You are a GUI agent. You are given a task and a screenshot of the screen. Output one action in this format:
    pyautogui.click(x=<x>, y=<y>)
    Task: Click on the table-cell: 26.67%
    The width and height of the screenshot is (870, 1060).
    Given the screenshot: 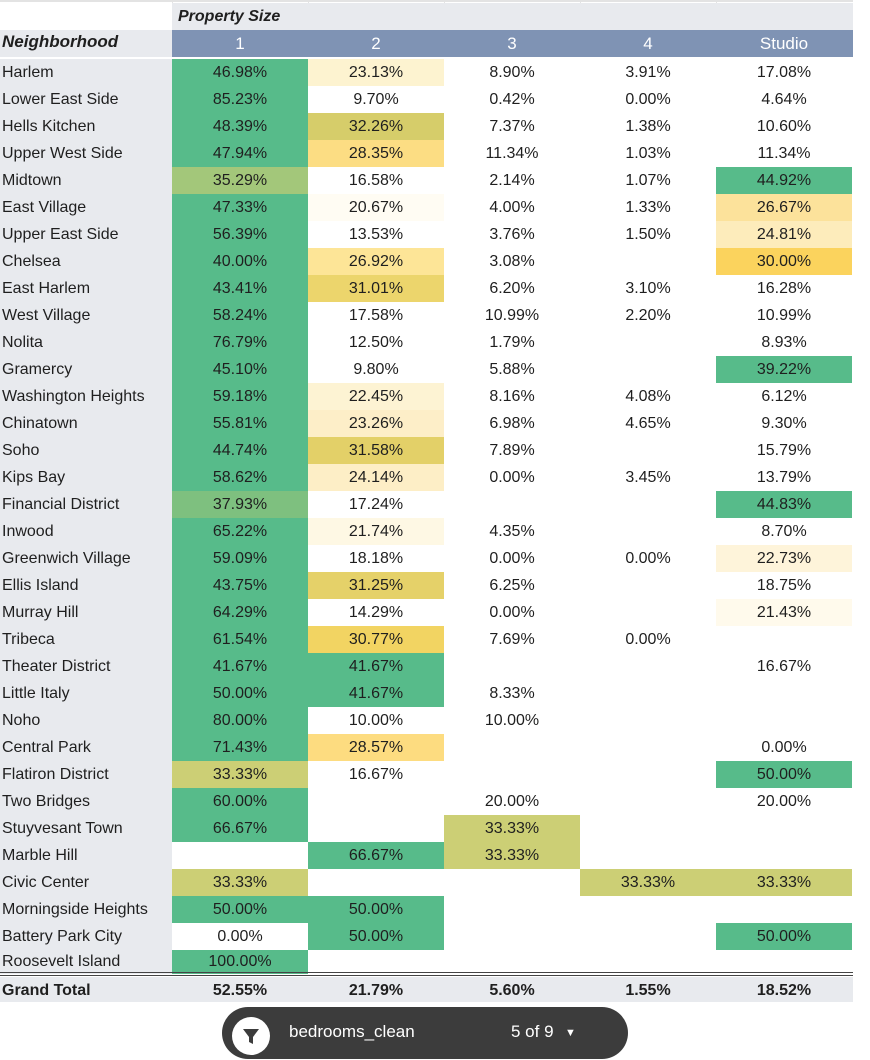 What is the action you would take?
    pyautogui.click(x=784, y=207)
    